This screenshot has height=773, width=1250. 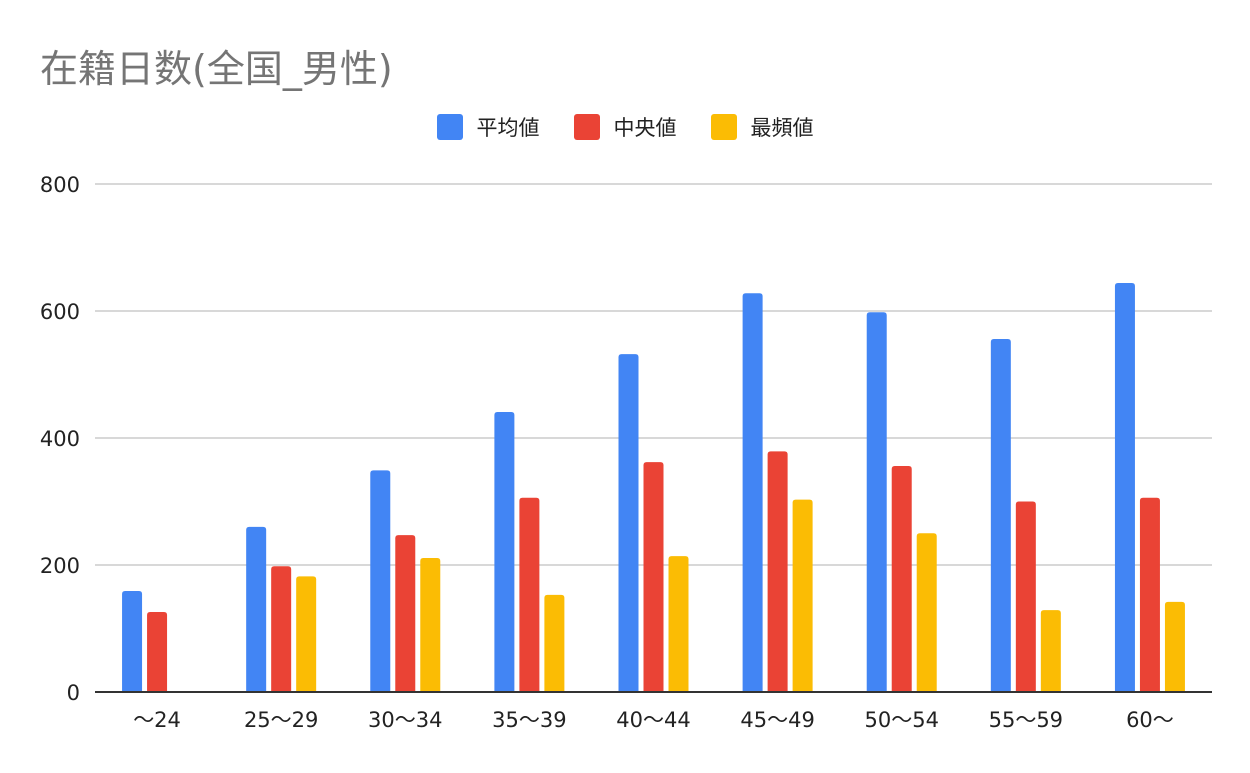 I want to click on legend-swatch-mode, so click(x=723, y=127).